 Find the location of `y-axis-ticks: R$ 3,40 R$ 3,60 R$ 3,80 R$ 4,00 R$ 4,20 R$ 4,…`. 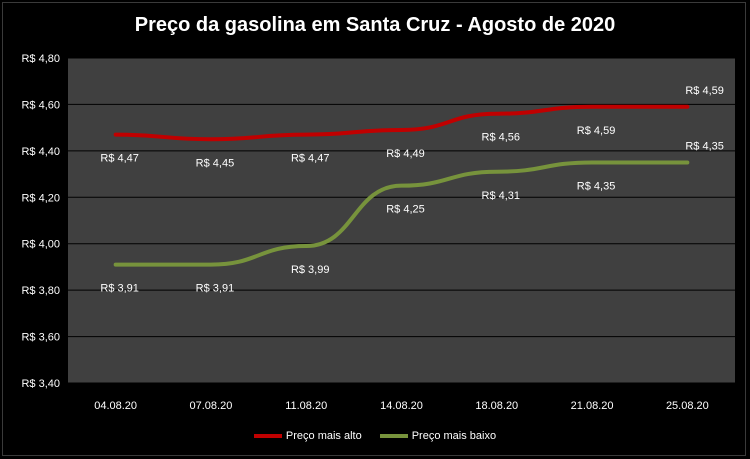

y-axis-ticks: R$ 3,40 R$ 3,60 R$ 3,80 R$ 4,00 R$ 4,20 R$ 4,… is located at coordinates (40, 221).